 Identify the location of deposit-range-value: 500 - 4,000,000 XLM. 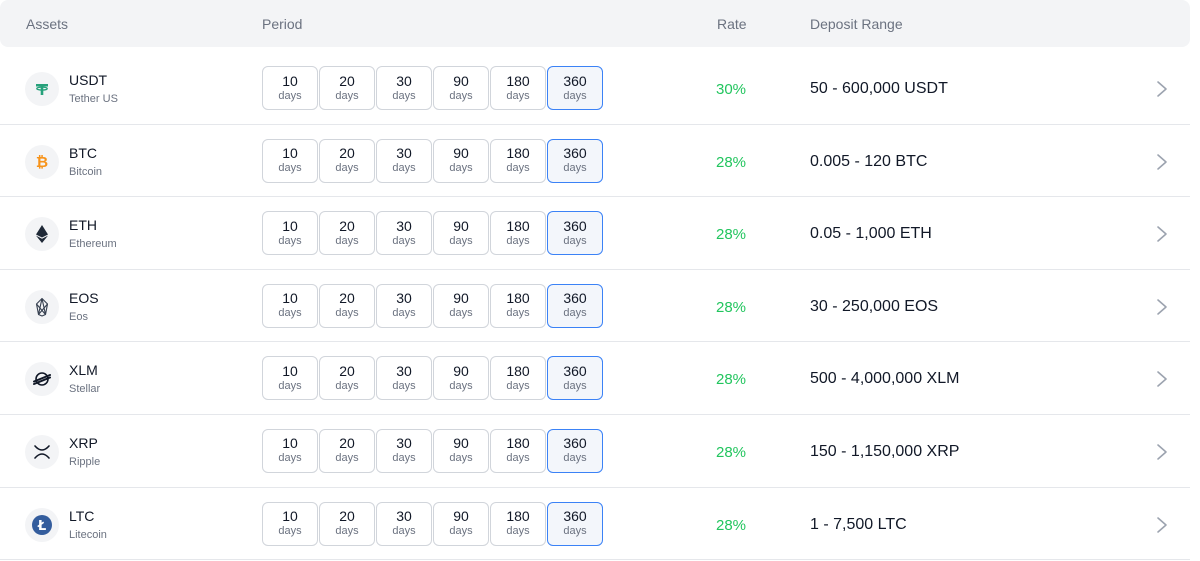
(885, 379).